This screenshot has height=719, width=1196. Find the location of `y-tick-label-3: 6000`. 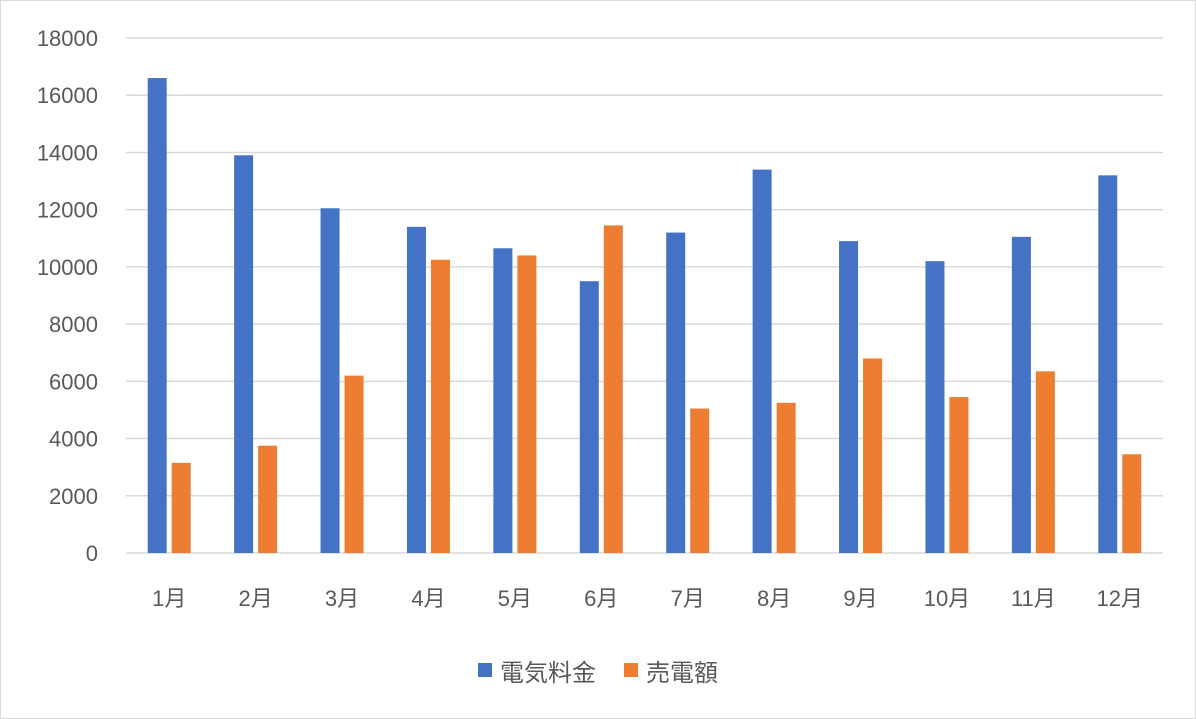

y-tick-label-3: 6000 is located at coordinates (73, 381).